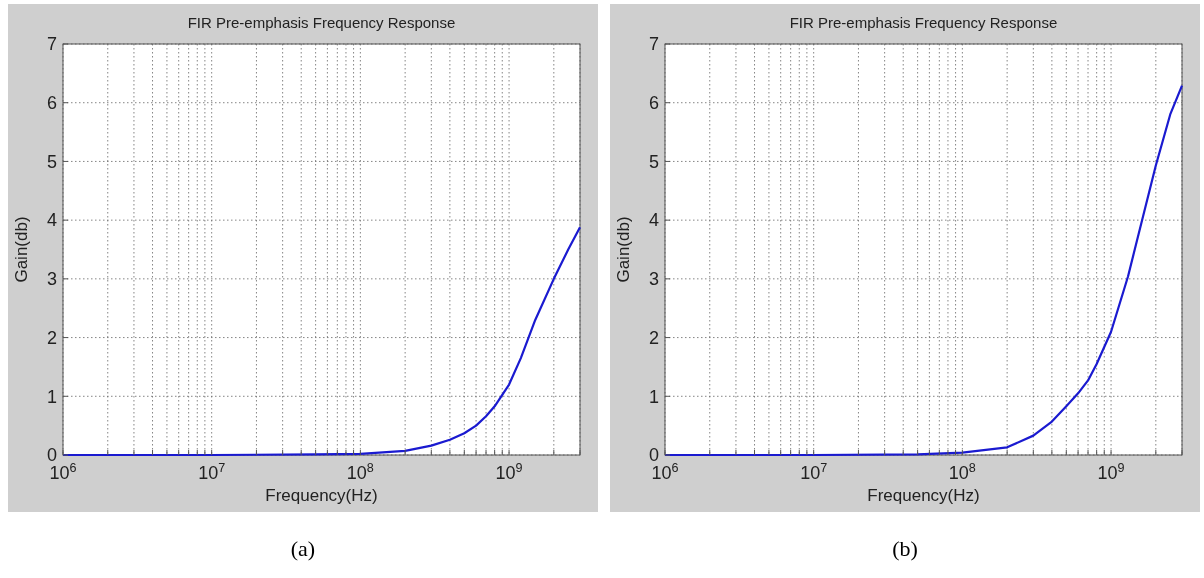  I want to click on text: (b), so click(905, 548).